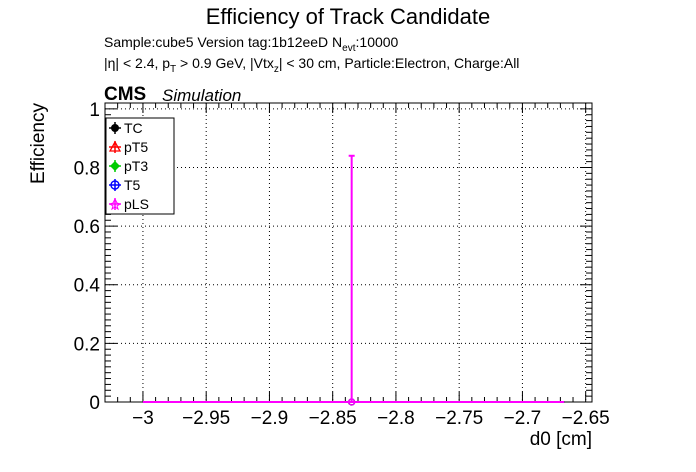 Image resolution: width=696 pixels, height=472 pixels. I want to click on x-axis-title: d0 [cm], so click(561, 439).